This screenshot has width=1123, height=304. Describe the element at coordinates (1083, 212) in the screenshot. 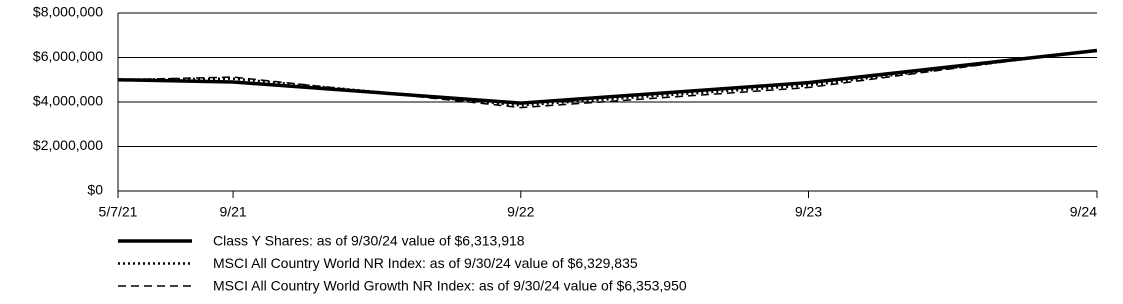

I see `x-tick-label: 9/24` at that location.